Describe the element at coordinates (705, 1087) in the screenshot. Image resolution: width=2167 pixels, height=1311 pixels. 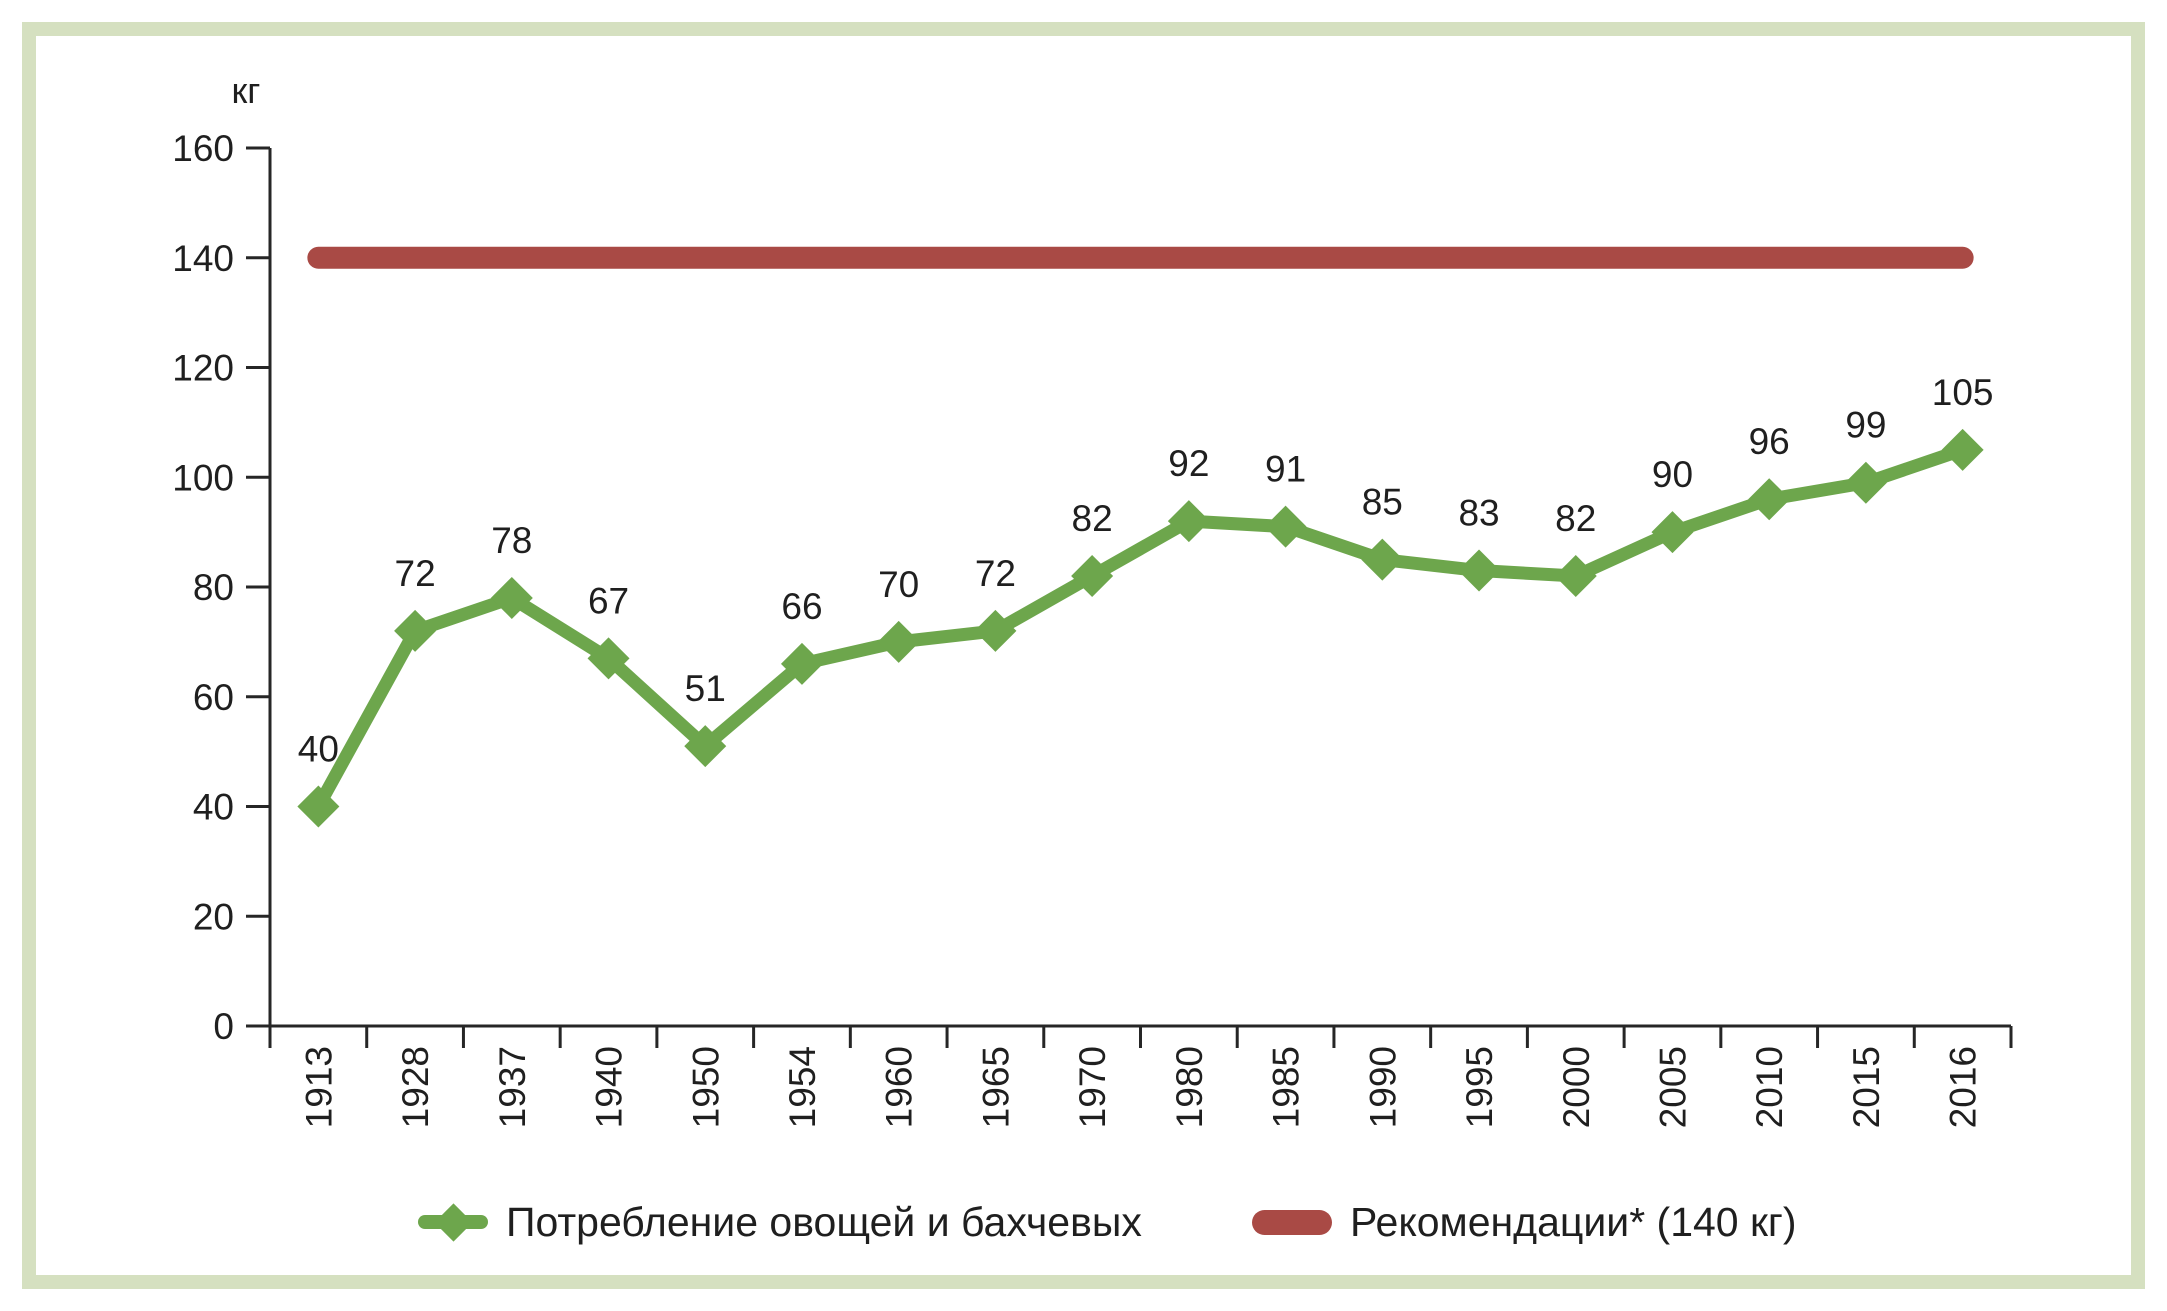
I see `x-tick-label: 1950` at that location.